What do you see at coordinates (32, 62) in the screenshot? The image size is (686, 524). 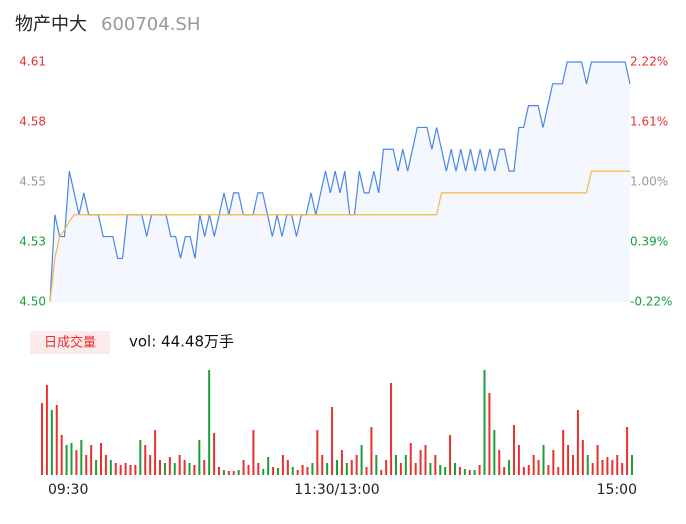 I see `y-tick-label: 4.61` at bounding box center [32, 62].